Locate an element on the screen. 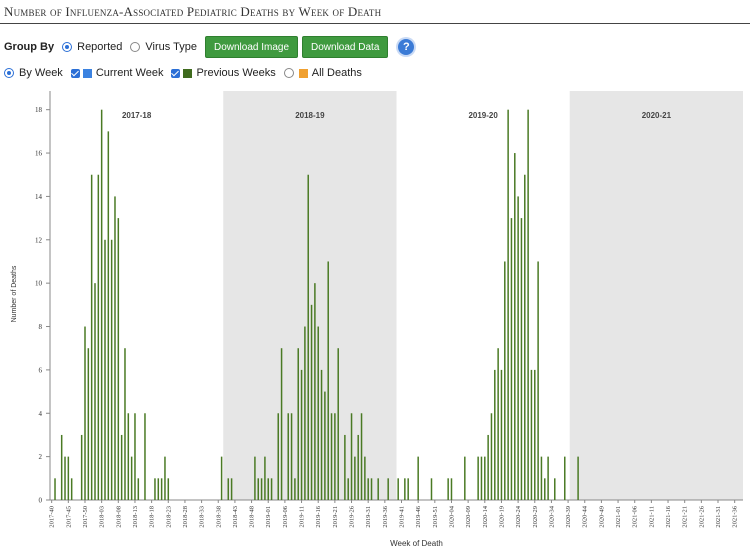  season-label: 2017-18 is located at coordinates (137, 115).